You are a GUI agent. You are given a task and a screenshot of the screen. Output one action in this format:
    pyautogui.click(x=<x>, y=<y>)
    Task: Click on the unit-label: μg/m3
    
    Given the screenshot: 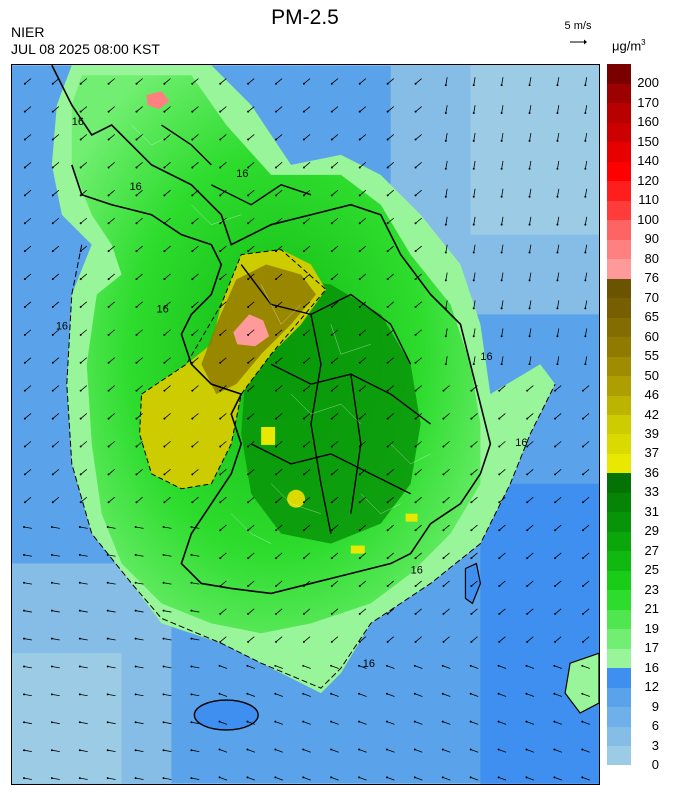 What is the action you would take?
    pyautogui.click(x=629, y=45)
    